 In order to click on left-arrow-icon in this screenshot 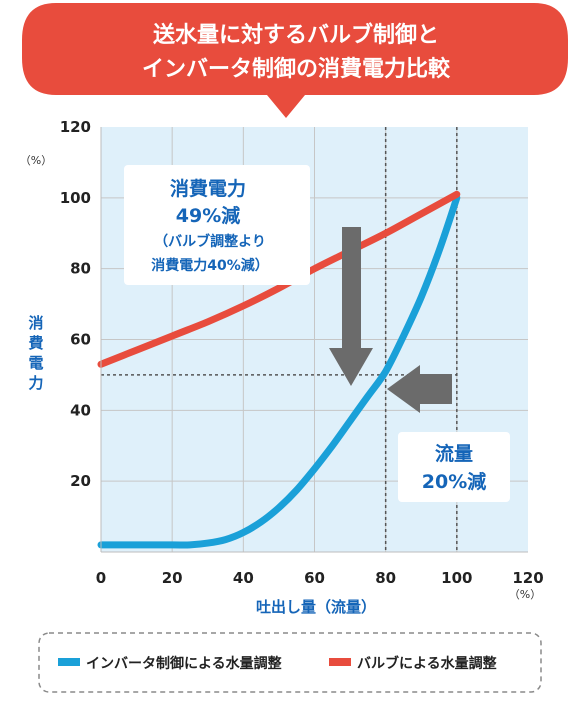, I will do `click(419, 389)`.